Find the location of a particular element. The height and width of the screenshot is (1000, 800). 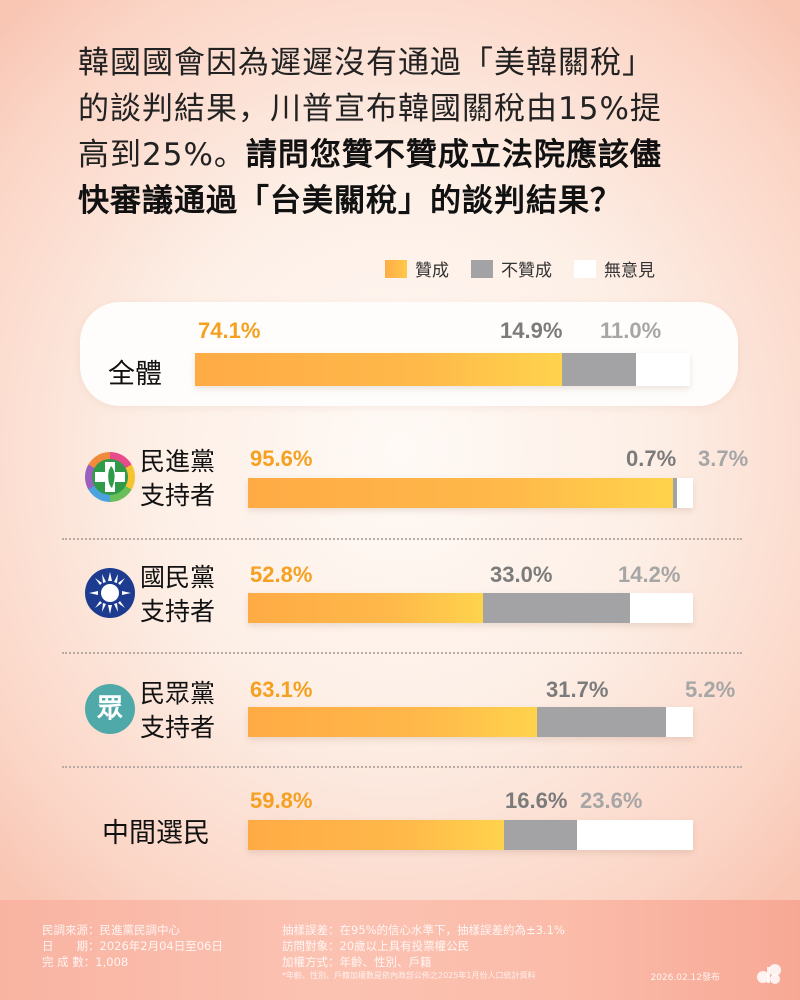

pct-yes: 95.6% is located at coordinates (281, 458).